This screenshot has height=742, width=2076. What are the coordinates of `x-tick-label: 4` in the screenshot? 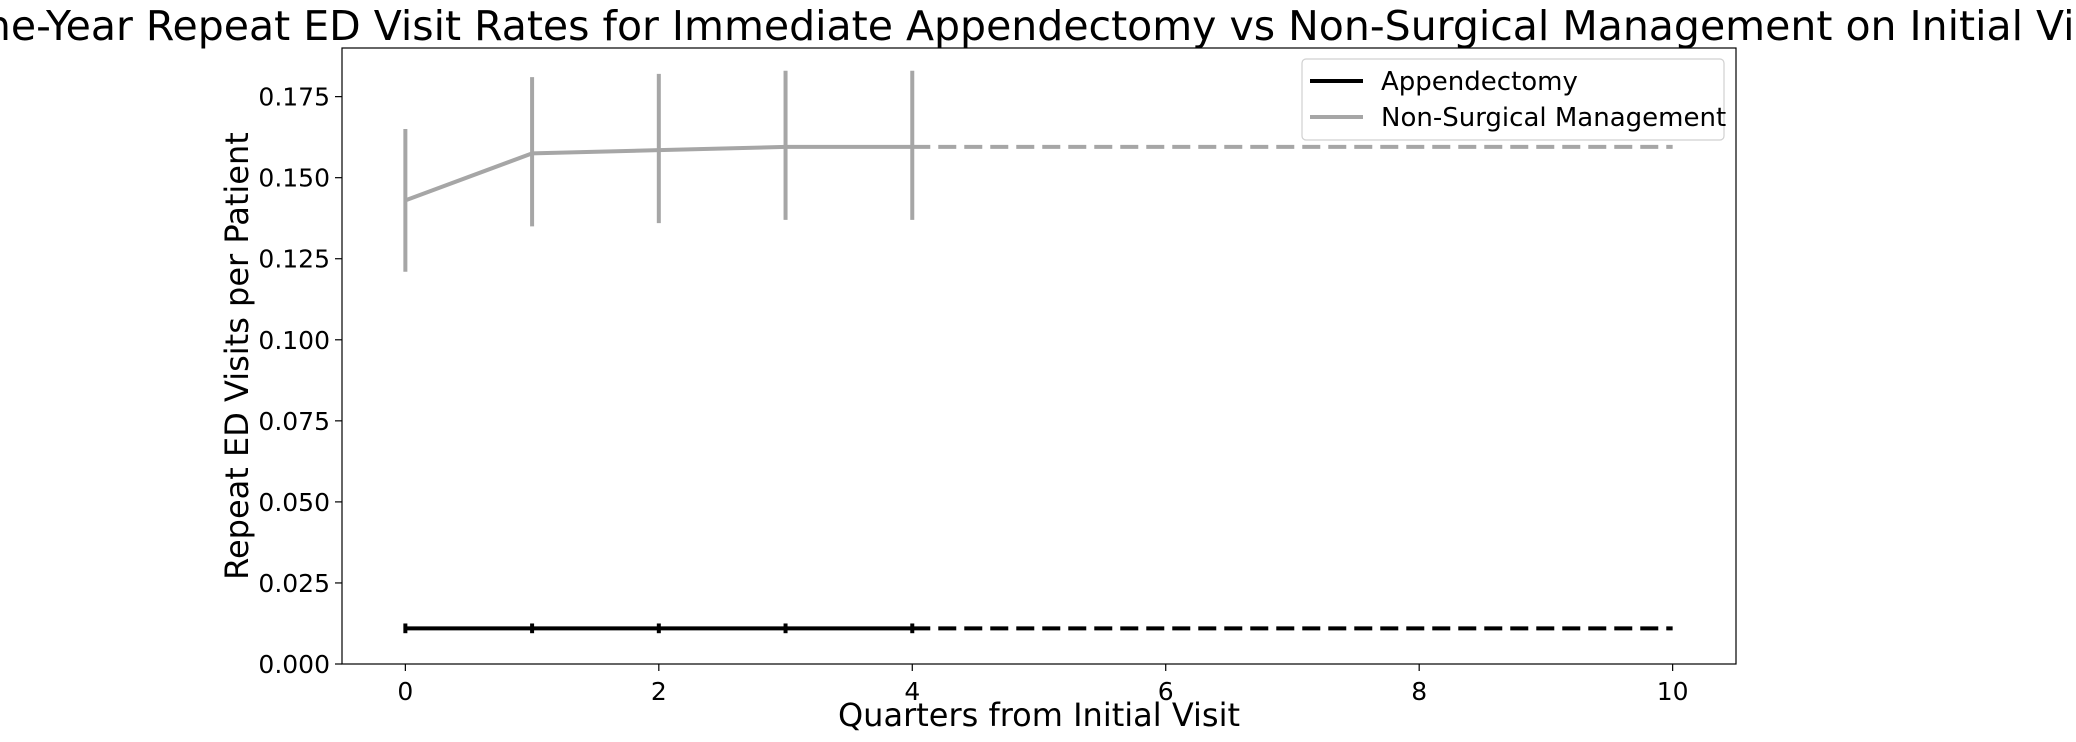 It's located at (912, 691).